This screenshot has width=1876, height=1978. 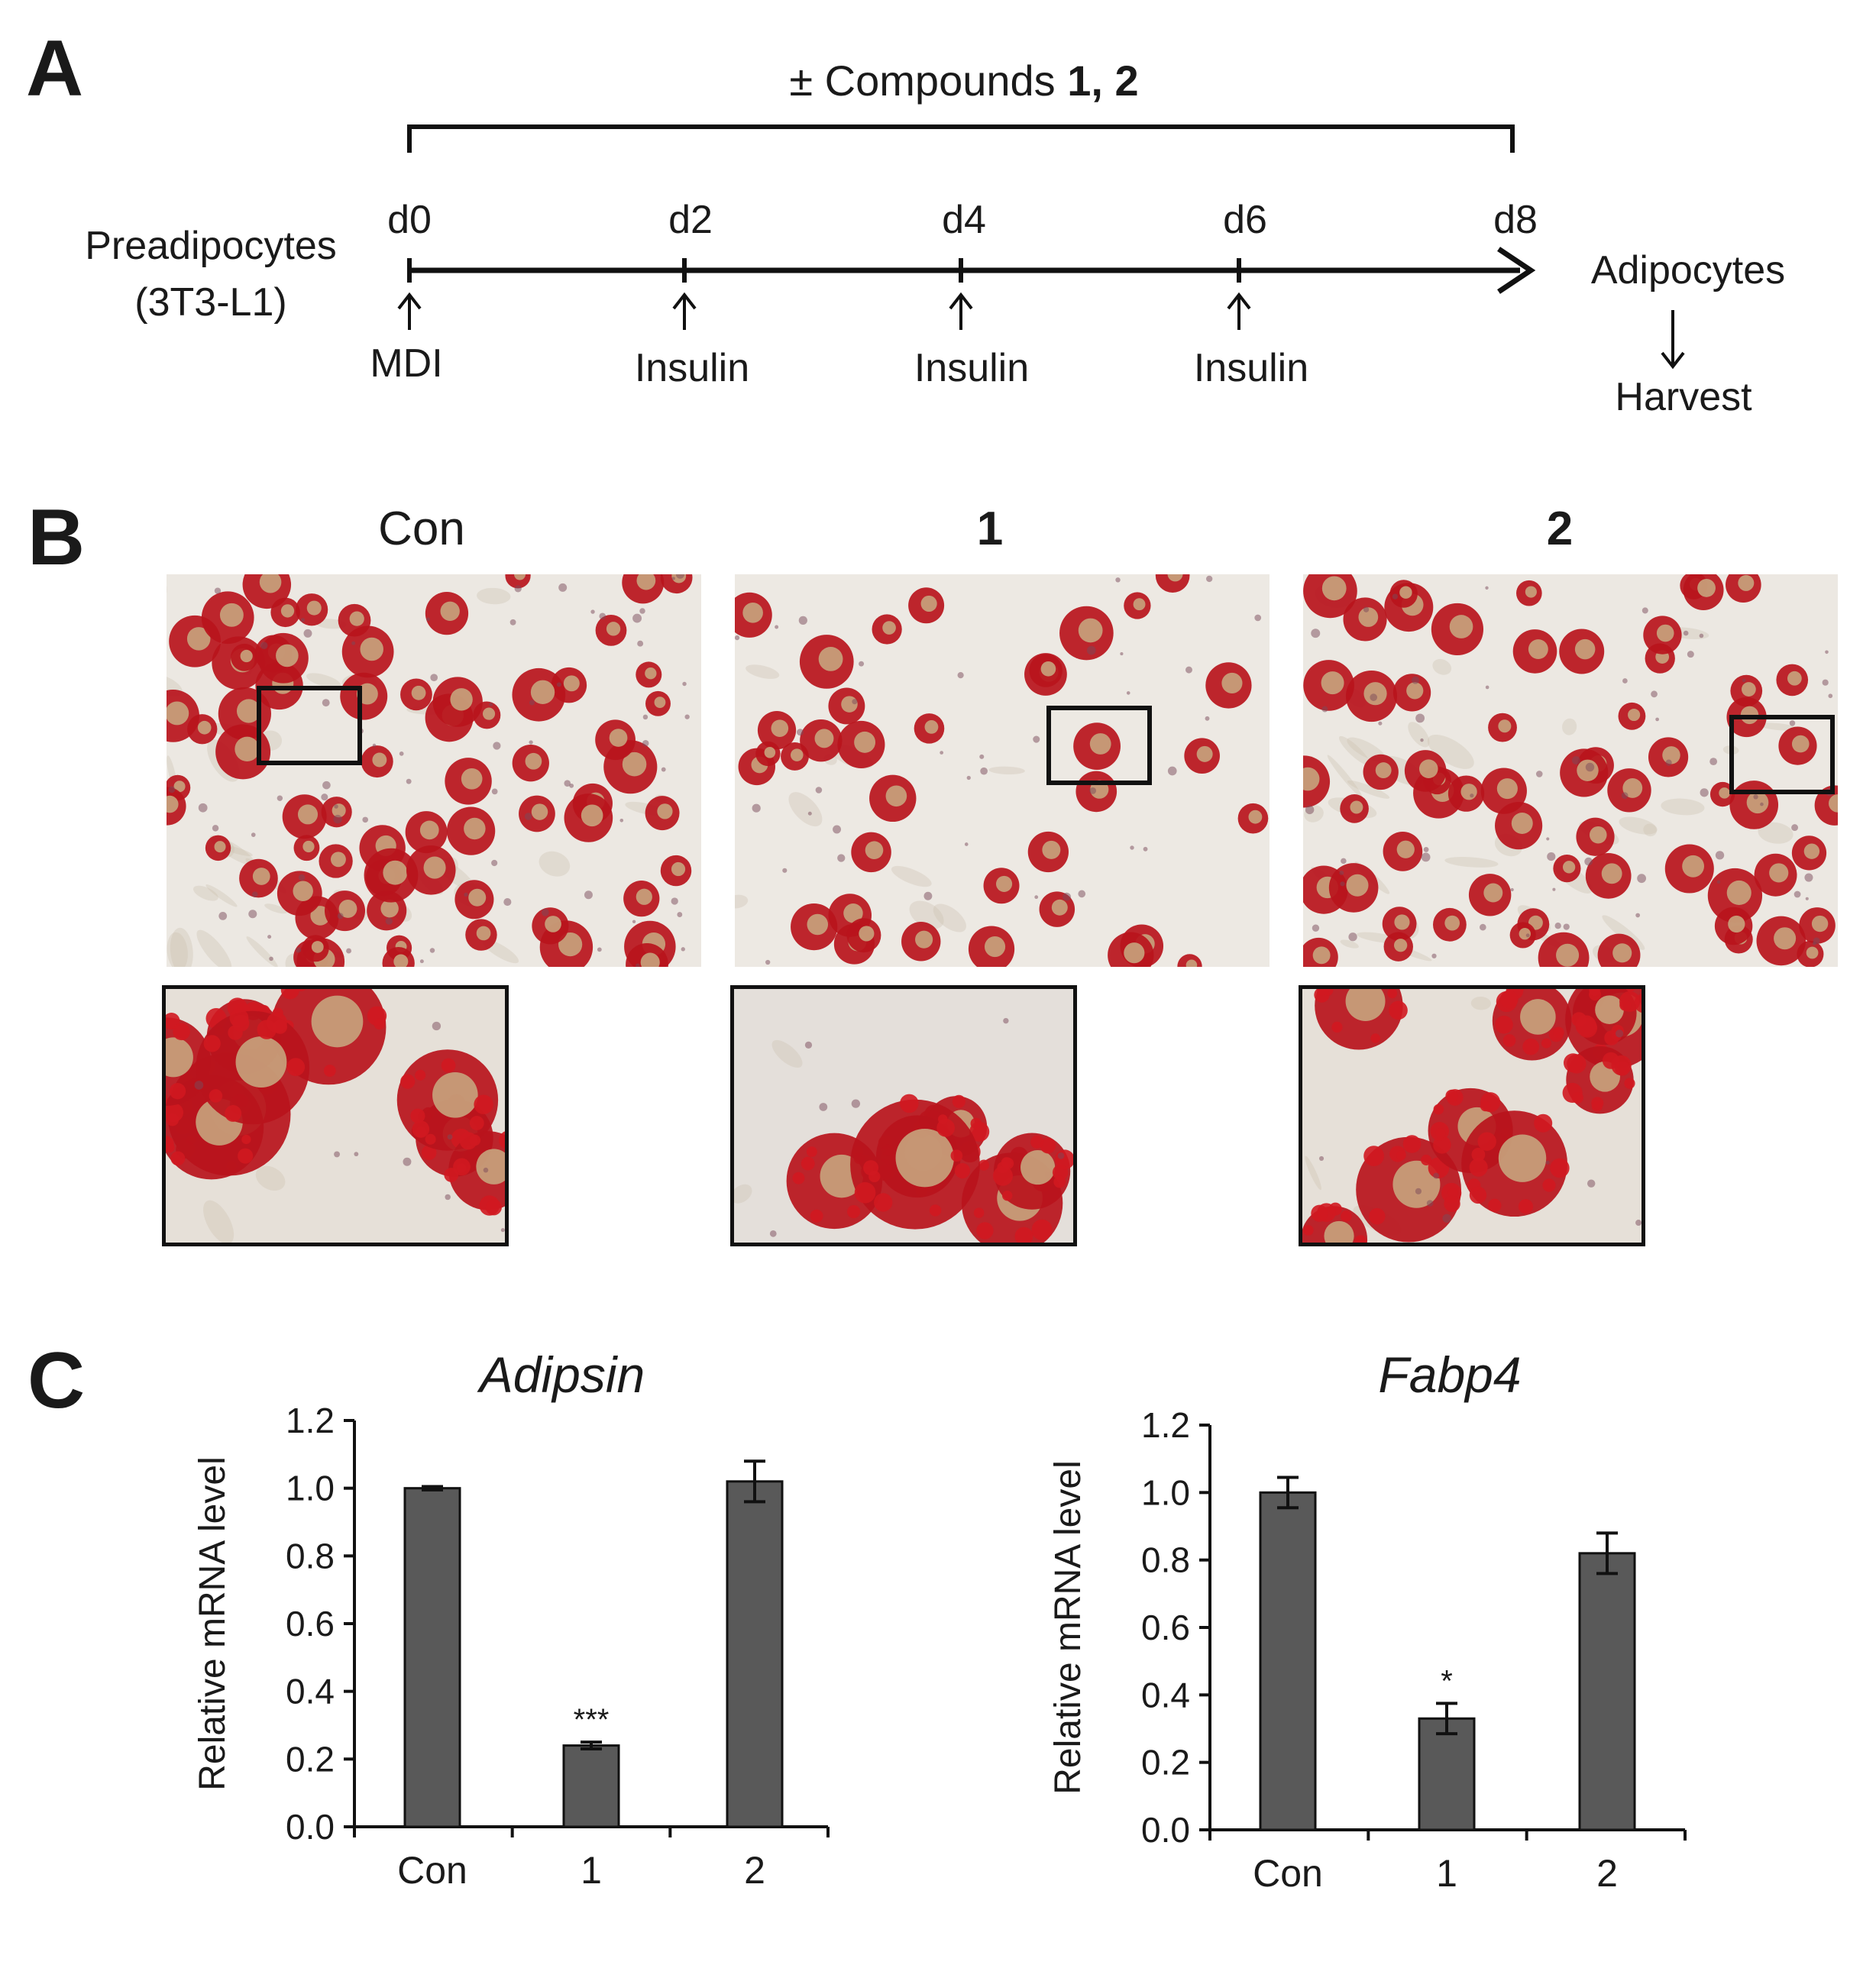 I want to click on chart-title-adipsin: Adipsin, so click(x=562, y=1375).